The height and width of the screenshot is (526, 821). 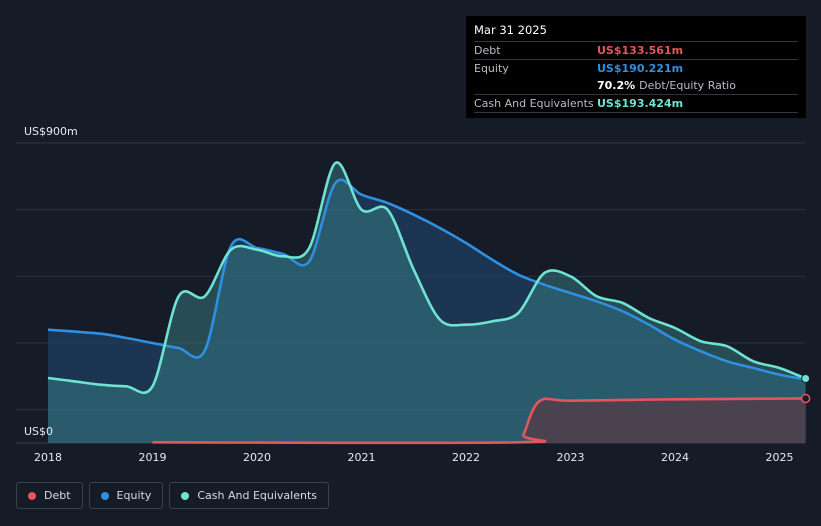 I want to click on x-tick-label: 2023, so click(x=571, y=457).